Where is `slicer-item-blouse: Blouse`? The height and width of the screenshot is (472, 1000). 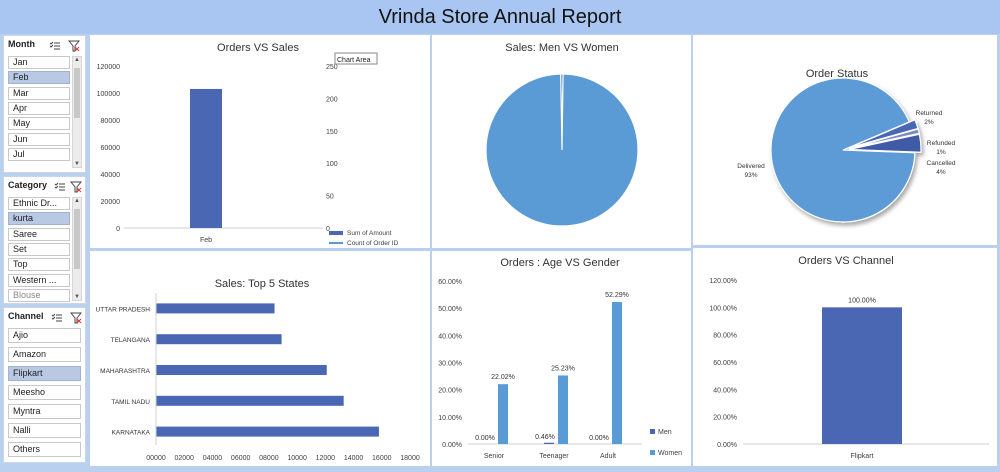 slicer-item-blouse: Blouse is located at coordinates (39, 295).